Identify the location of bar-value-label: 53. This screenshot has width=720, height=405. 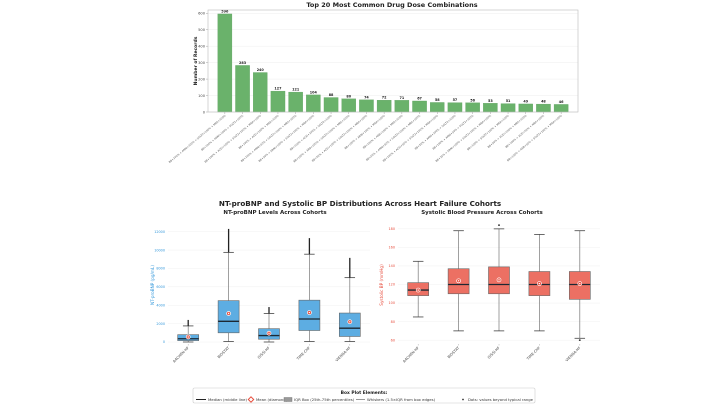
(490, 101).